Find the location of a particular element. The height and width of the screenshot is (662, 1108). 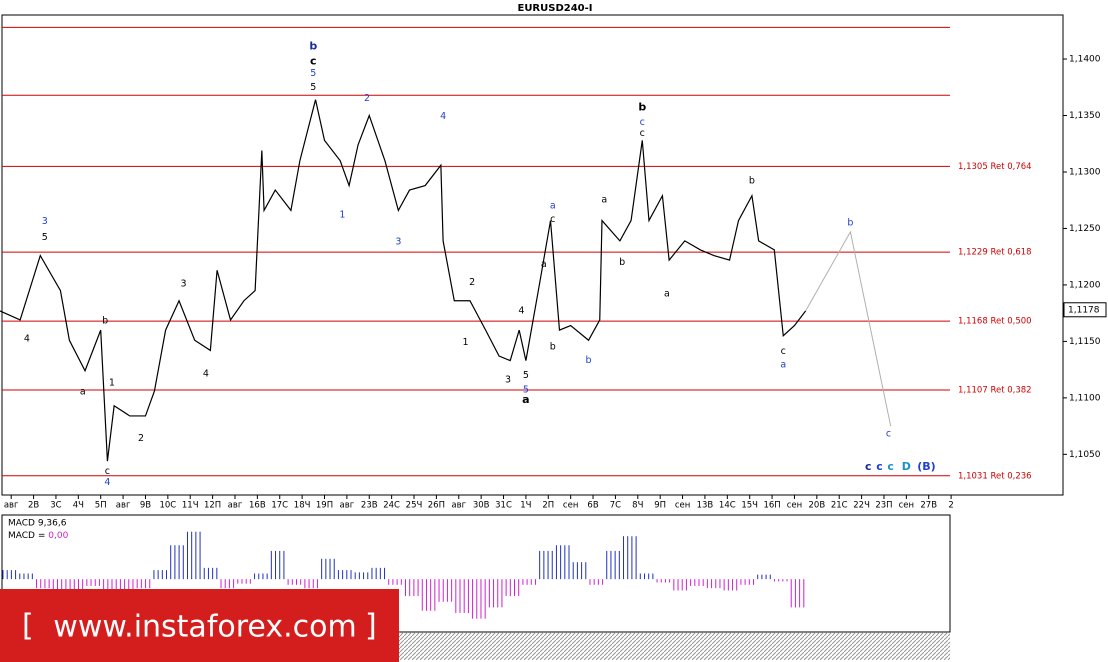

x-tick-label: 30В is located at coordinates (481, 506).